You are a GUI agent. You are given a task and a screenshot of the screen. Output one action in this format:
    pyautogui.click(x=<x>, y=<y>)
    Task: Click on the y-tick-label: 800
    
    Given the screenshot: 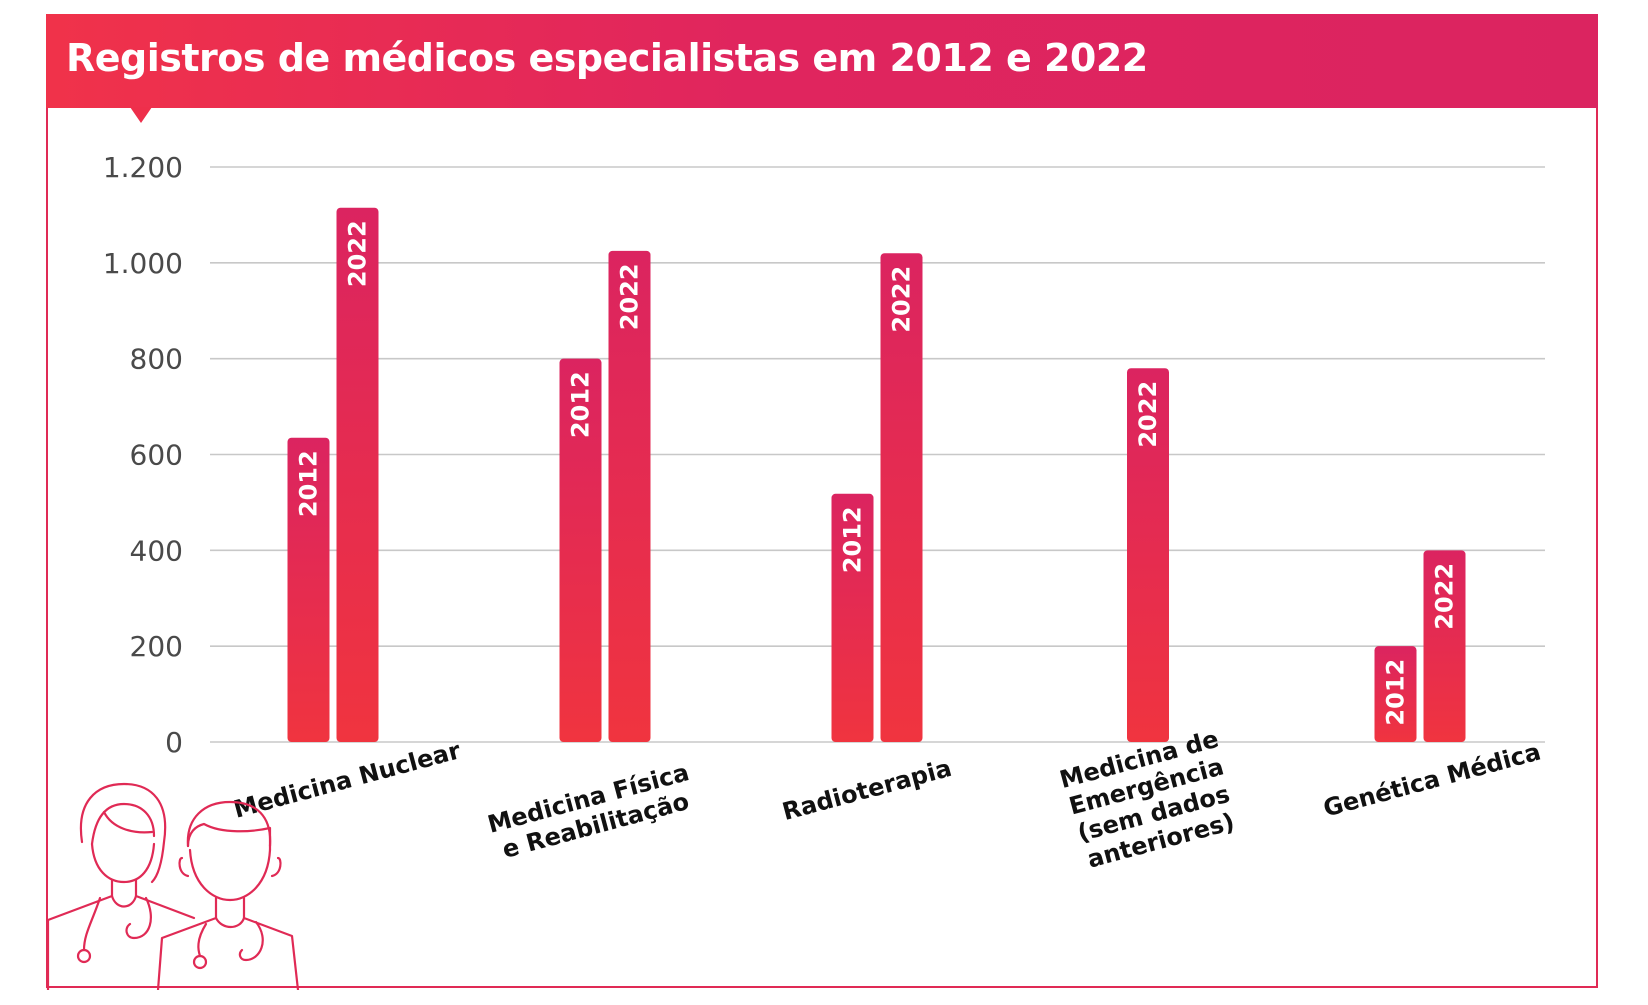 What is the action you would take?
    pyautogui.click(x=156, y=359)
    